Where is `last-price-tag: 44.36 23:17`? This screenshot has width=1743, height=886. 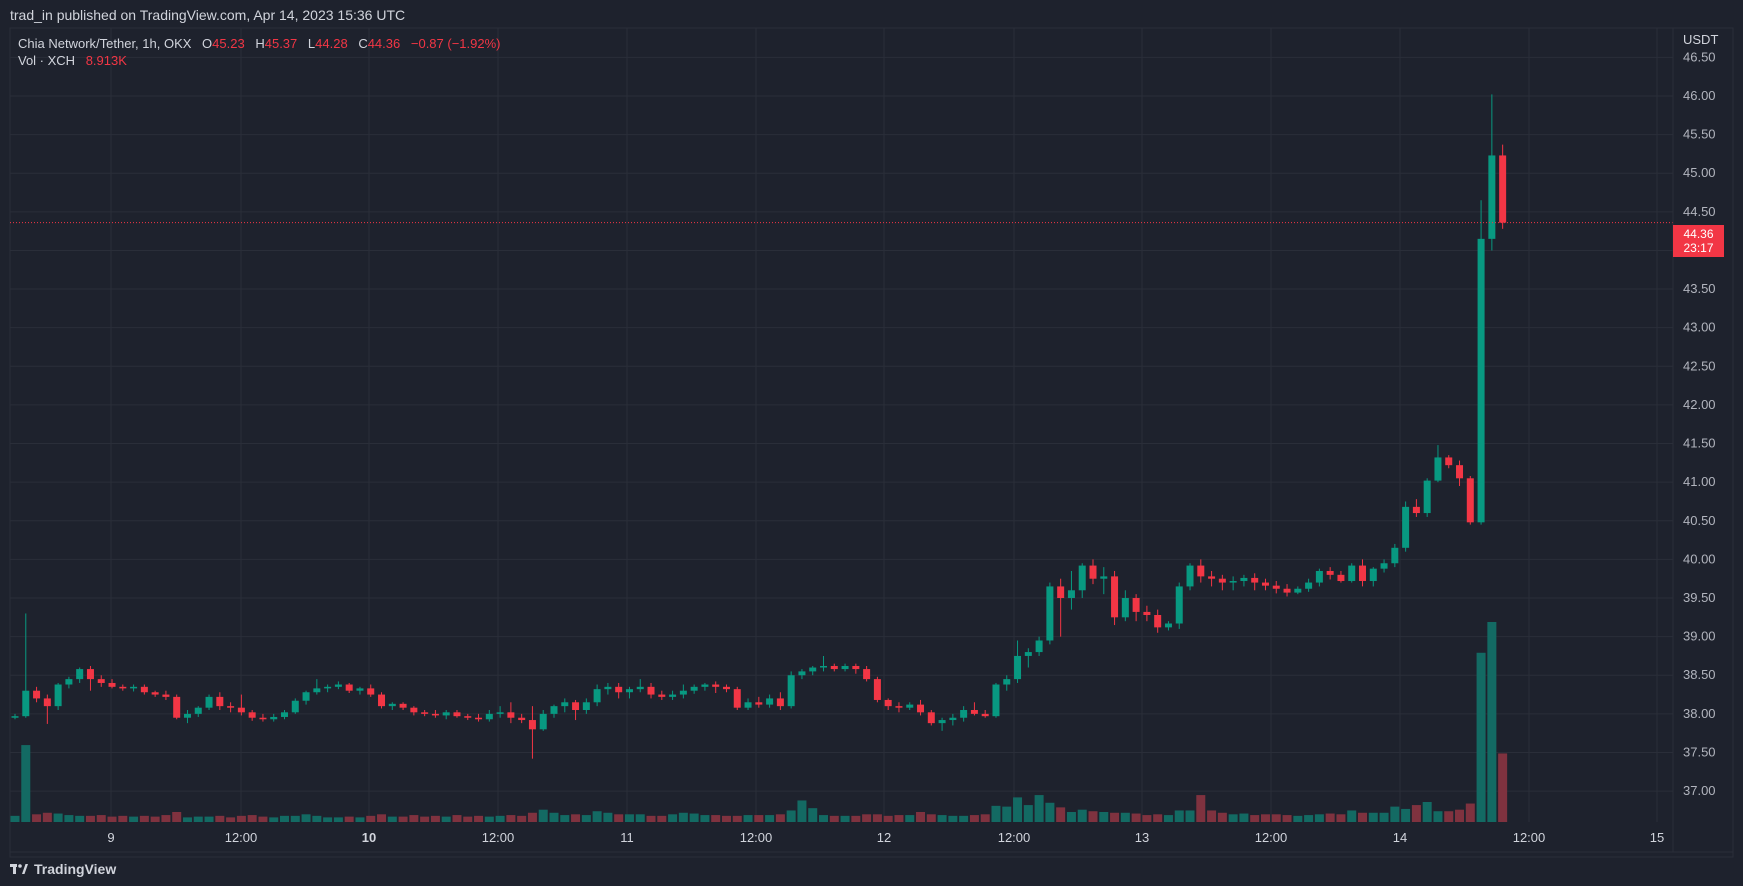 last-price-tag: 44.36 23:17 is located at coordinates (1698, 241).